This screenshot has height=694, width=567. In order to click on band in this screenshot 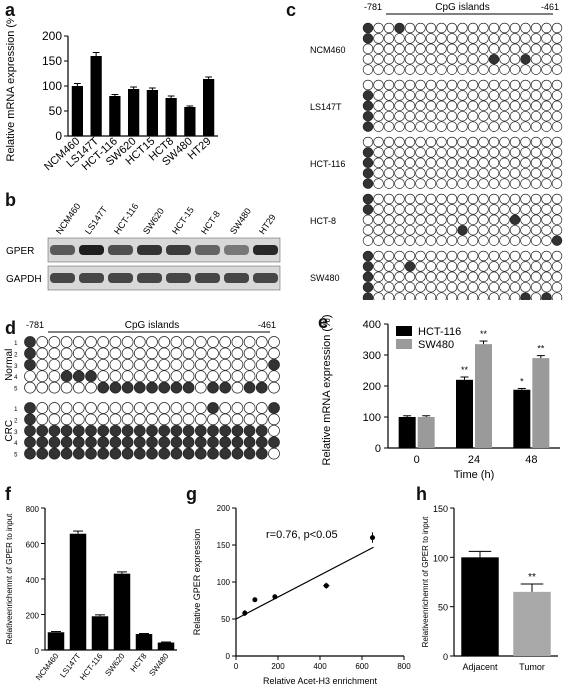, I will do `click(120, 278)`.